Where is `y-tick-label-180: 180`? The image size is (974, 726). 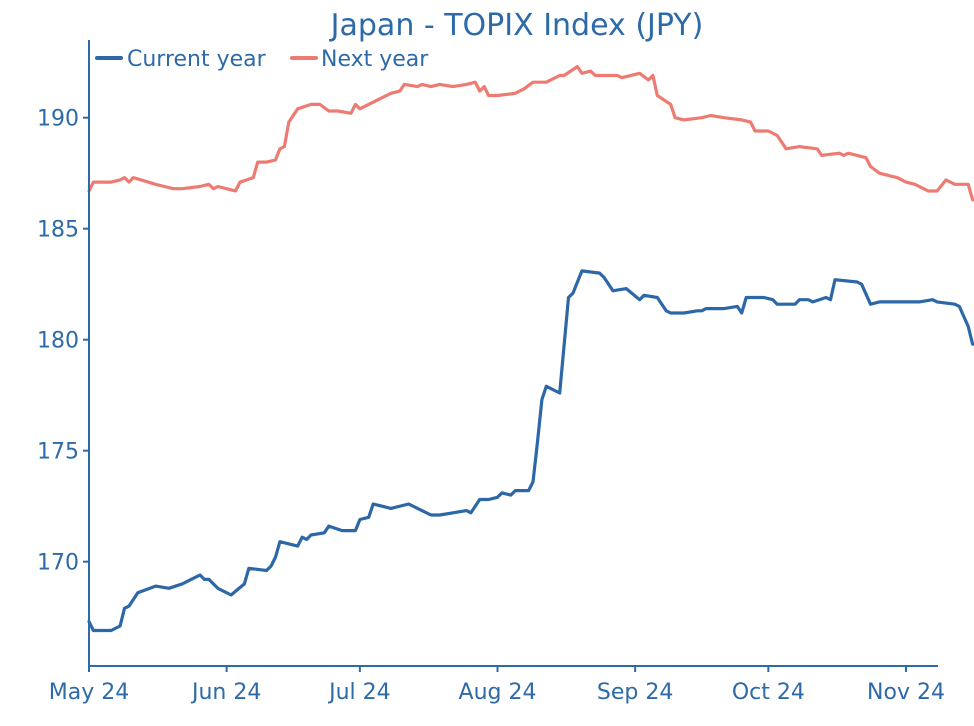 y-tick-label-180: 180 is located at coordinates (58, 341).